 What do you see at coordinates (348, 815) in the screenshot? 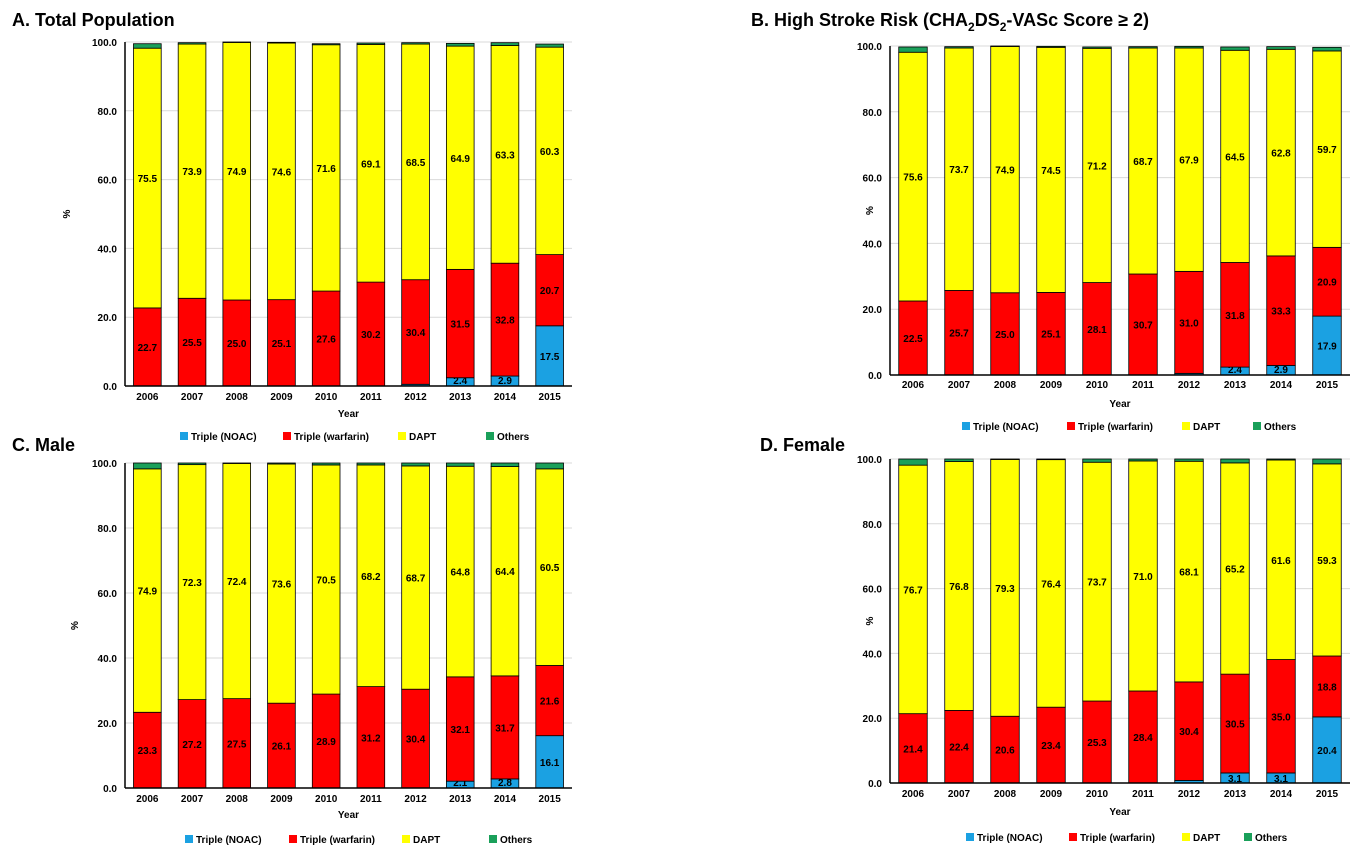
I see `x-axis-label: Year` at bounding box center [348, 815].